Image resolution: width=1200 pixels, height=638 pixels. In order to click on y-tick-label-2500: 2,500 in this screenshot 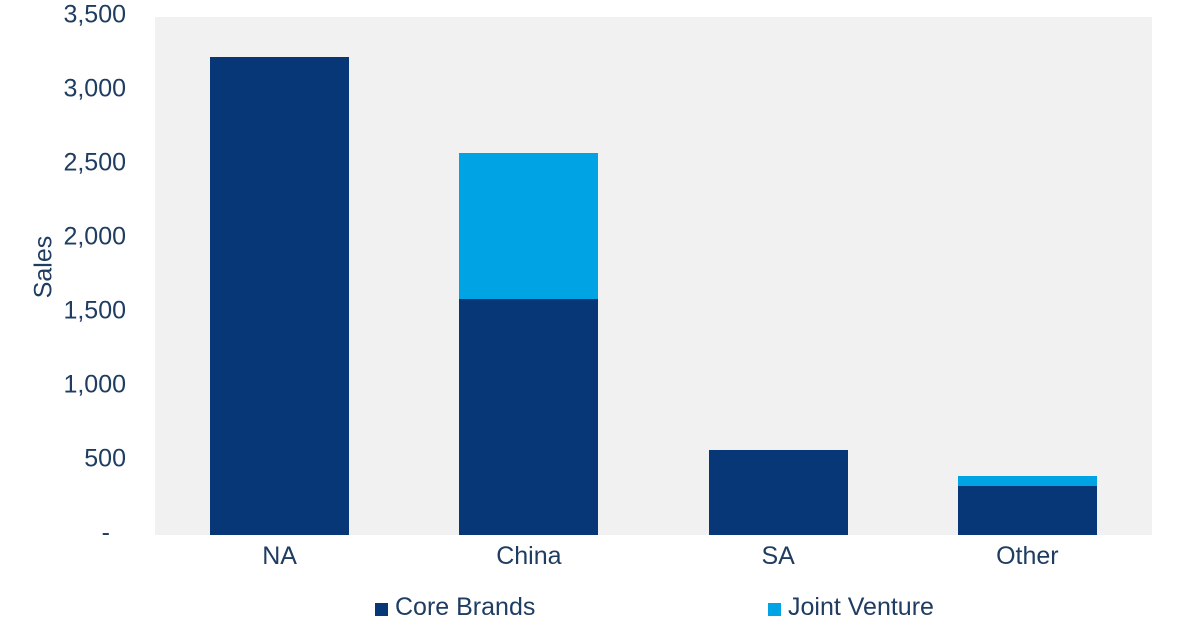, I will do `click(94, 162)`.